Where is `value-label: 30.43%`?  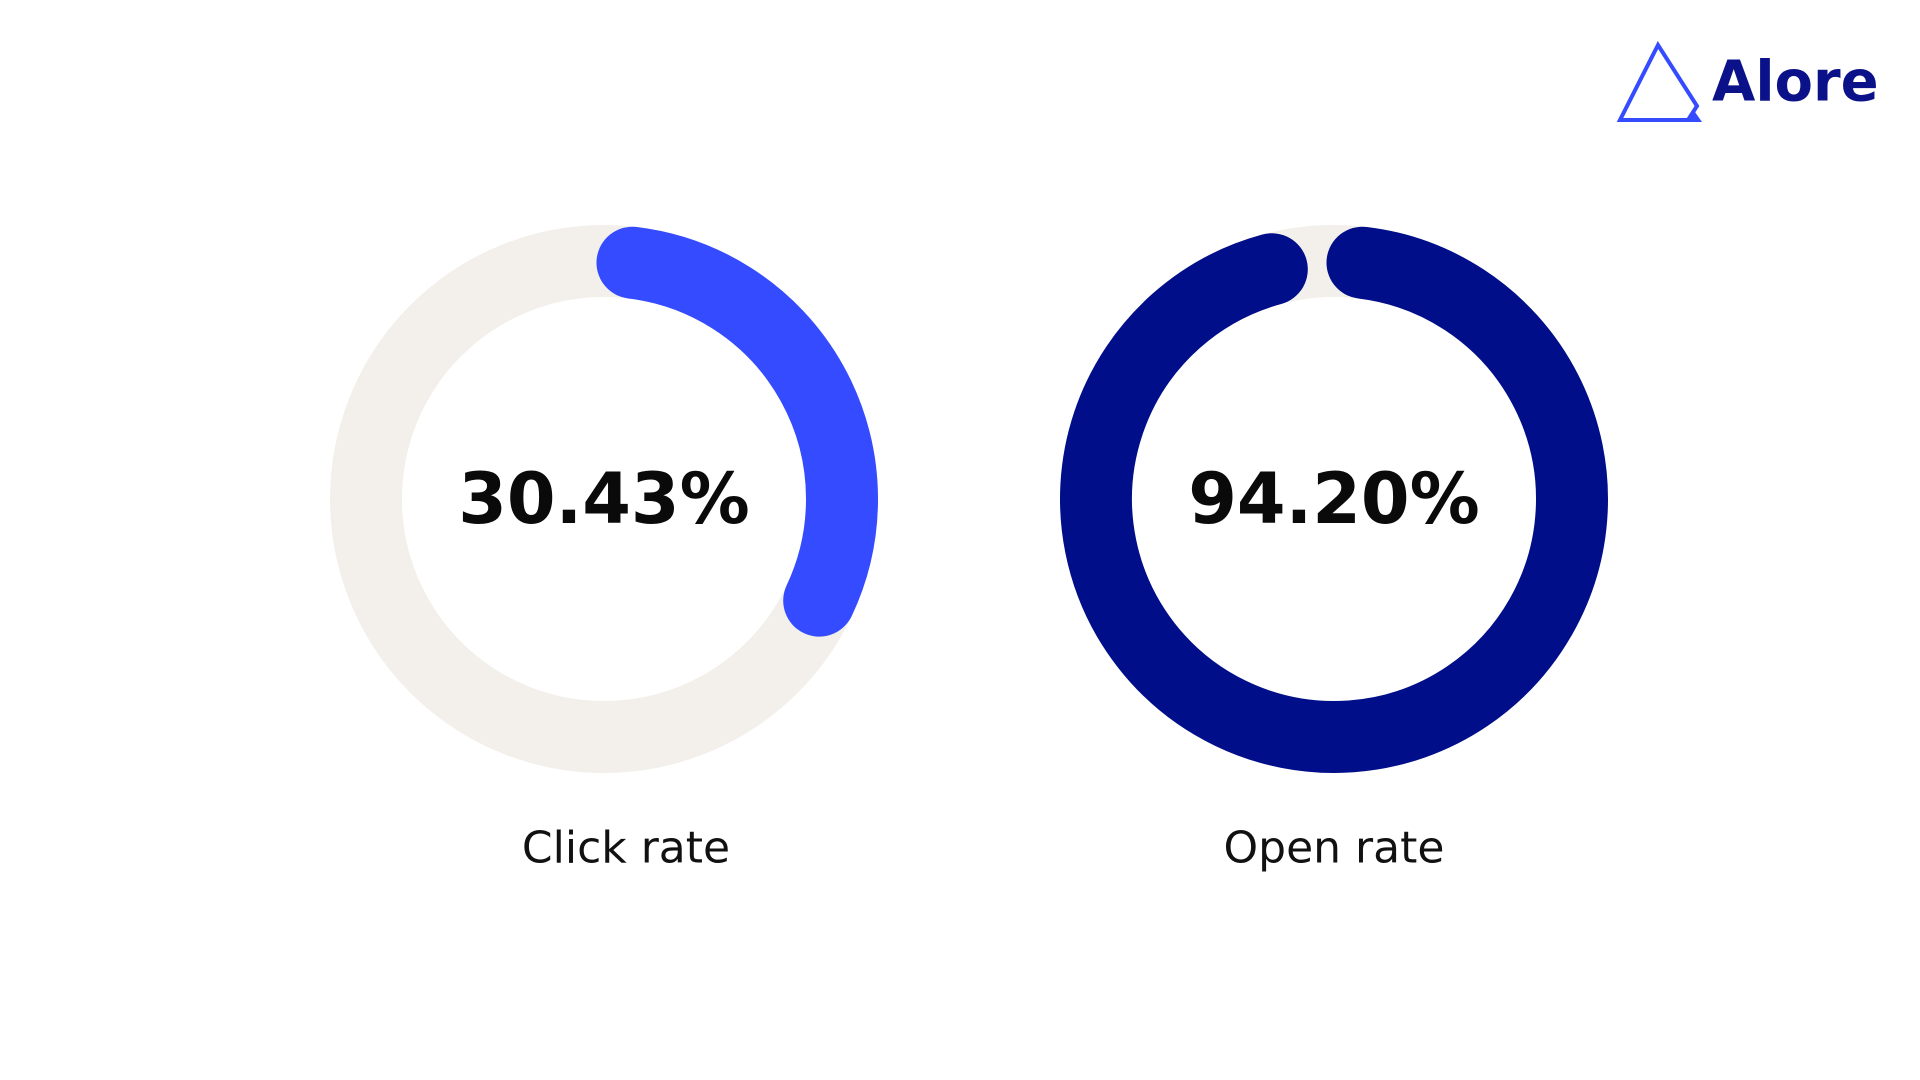
value-label: 30.43% is located at coordinates (604, 499).